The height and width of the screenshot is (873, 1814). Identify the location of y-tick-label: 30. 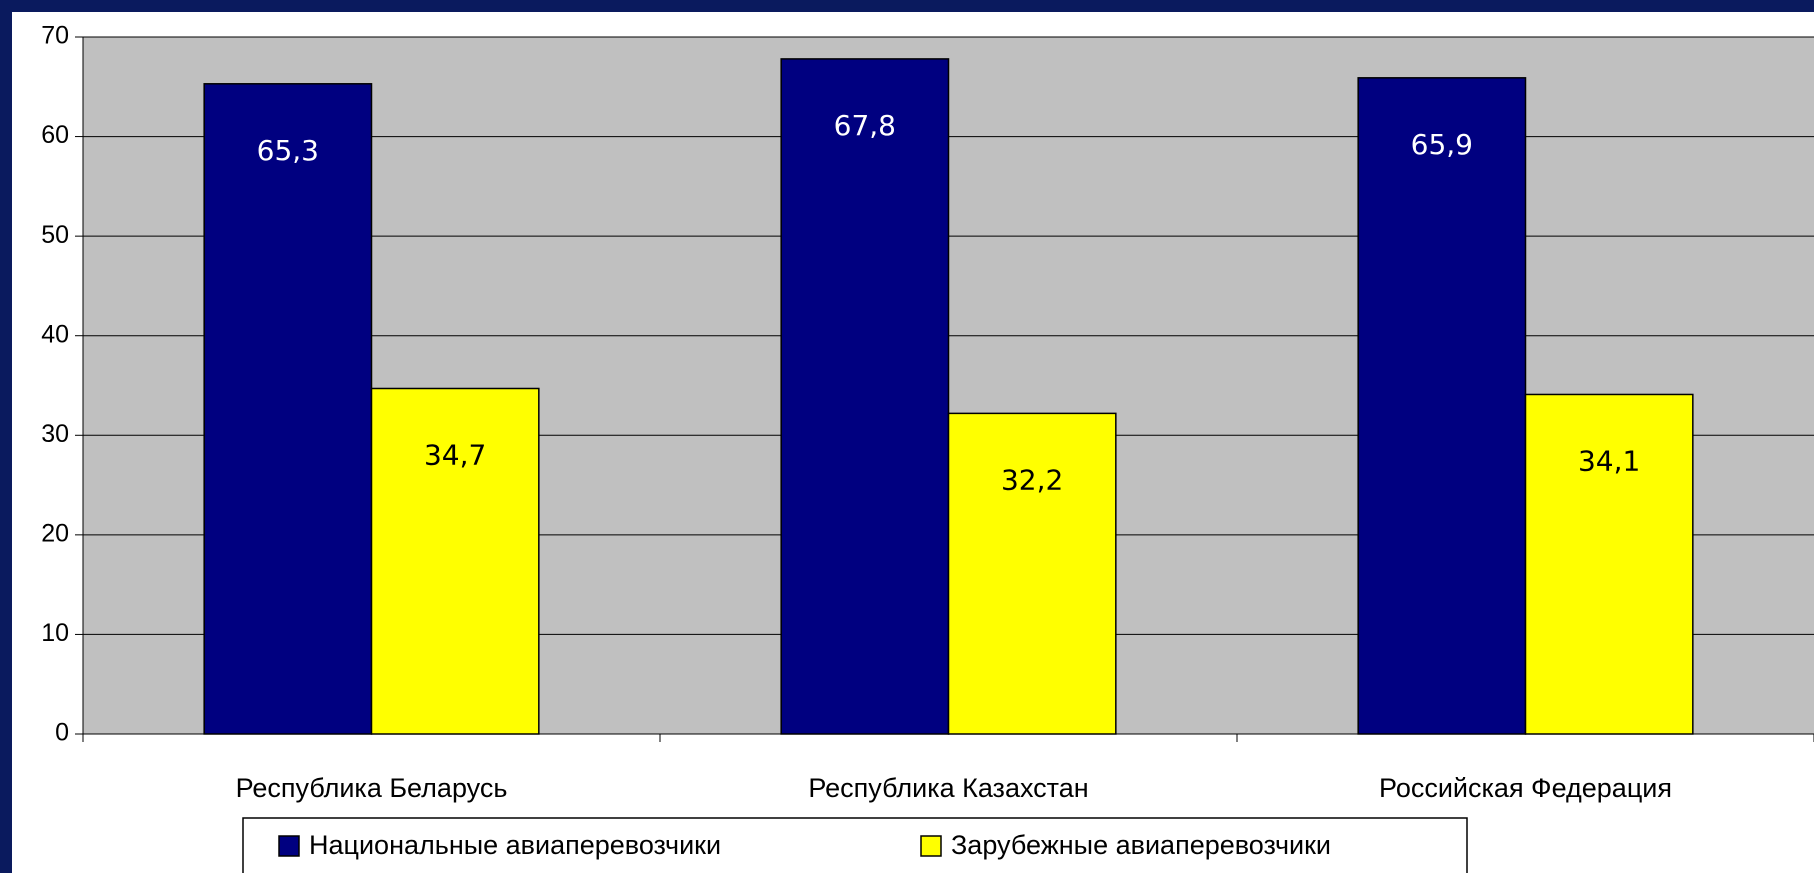
(55, 434).